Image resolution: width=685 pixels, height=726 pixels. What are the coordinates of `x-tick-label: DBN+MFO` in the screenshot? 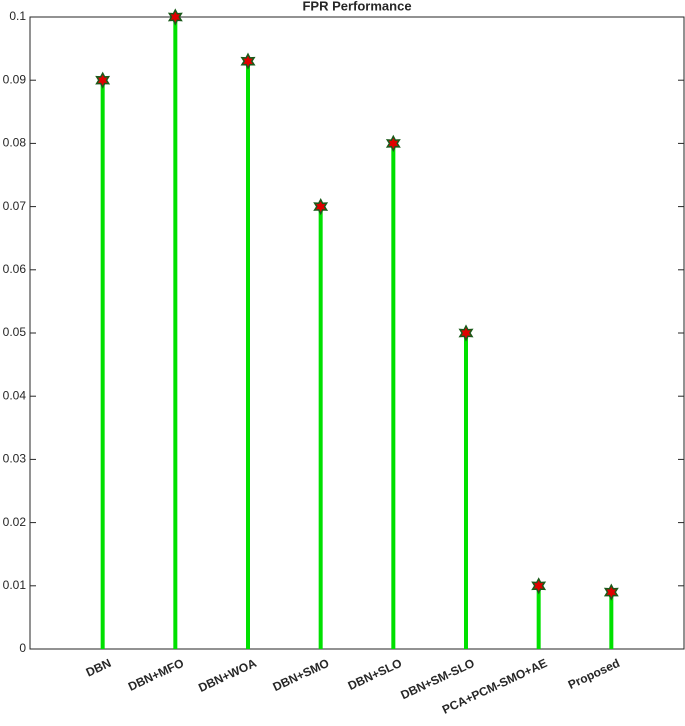 It's located at (156, 675).